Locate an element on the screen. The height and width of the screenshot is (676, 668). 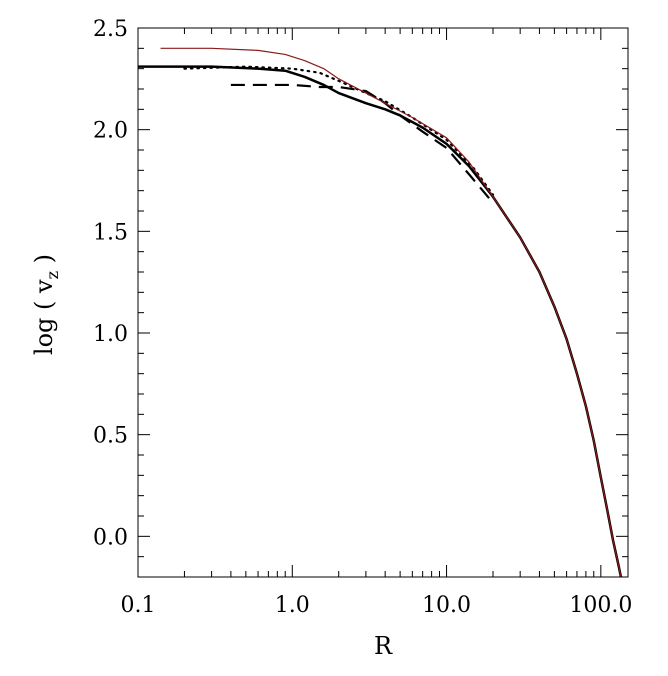
y-tick-label: 1.0 is located at coordinates (110, 334).